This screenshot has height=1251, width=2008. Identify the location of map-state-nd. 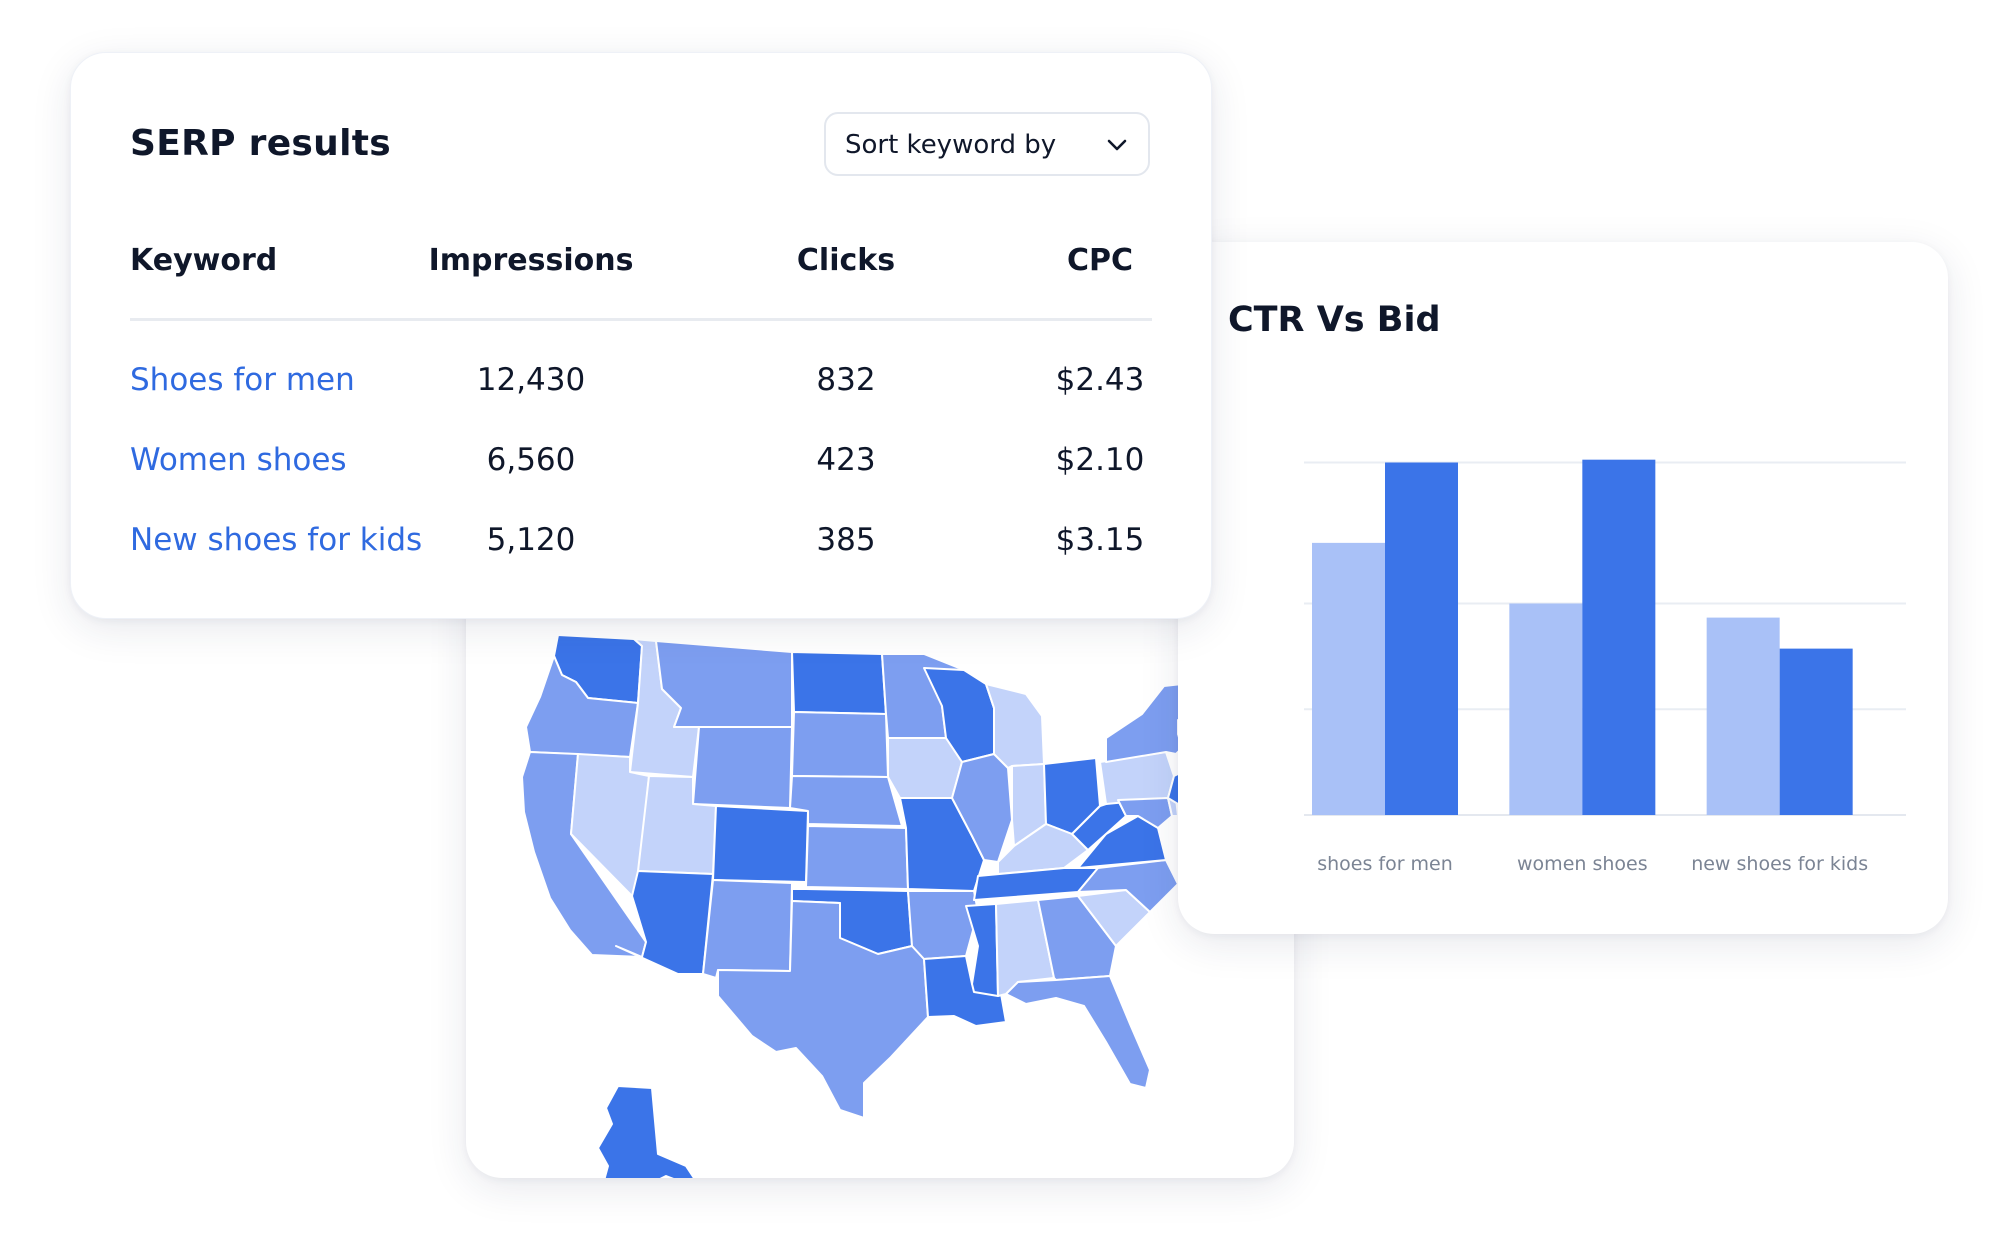
(839, 683).